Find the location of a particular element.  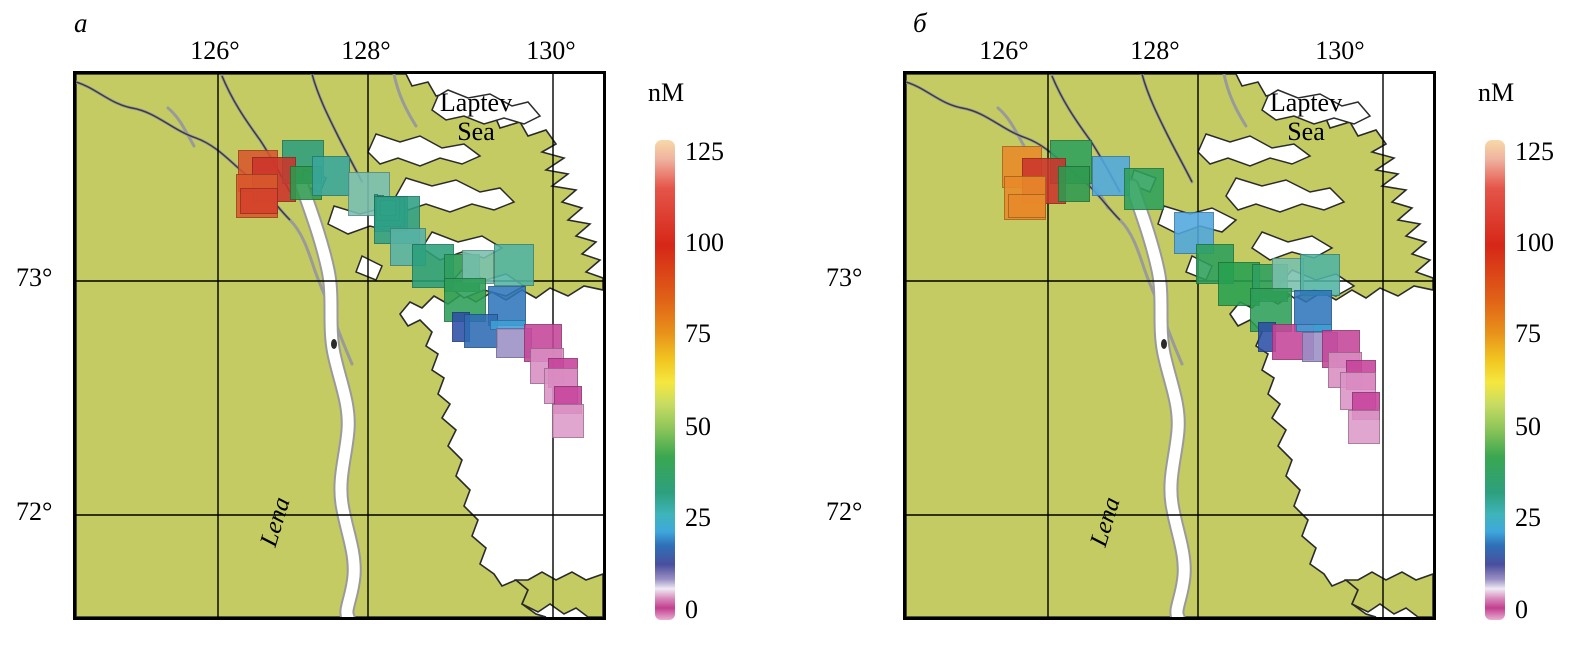

colorbar-tick-0-a: 0 is located at coordinates (691, 609).